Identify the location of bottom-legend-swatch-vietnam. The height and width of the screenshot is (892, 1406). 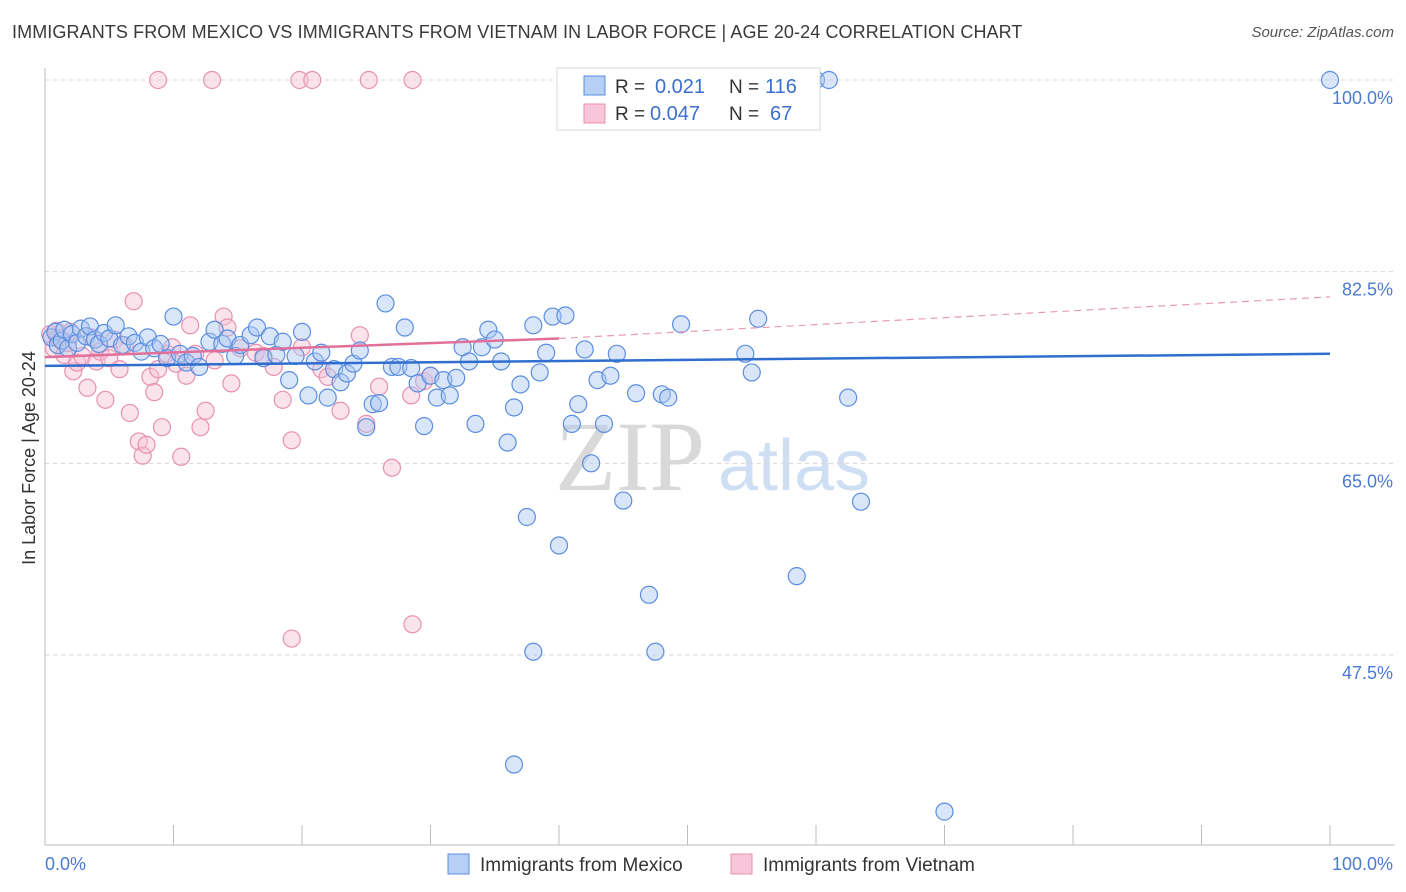
(741, 864).